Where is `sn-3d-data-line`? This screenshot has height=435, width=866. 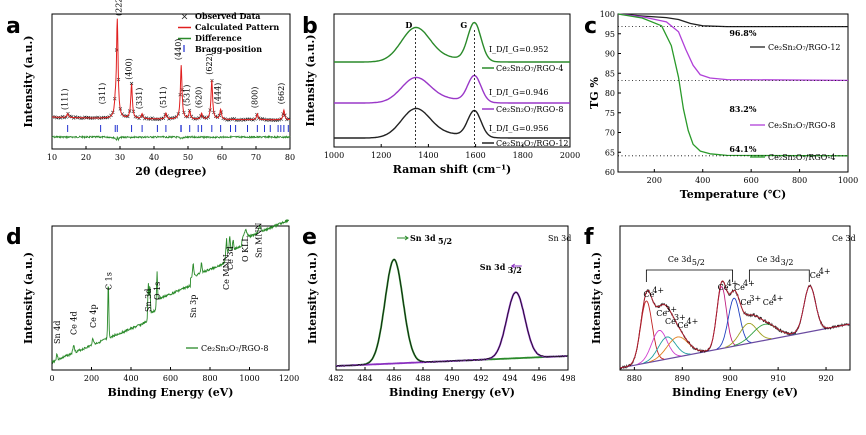 sn-3d-data-line is located at coordinates (451, 312).